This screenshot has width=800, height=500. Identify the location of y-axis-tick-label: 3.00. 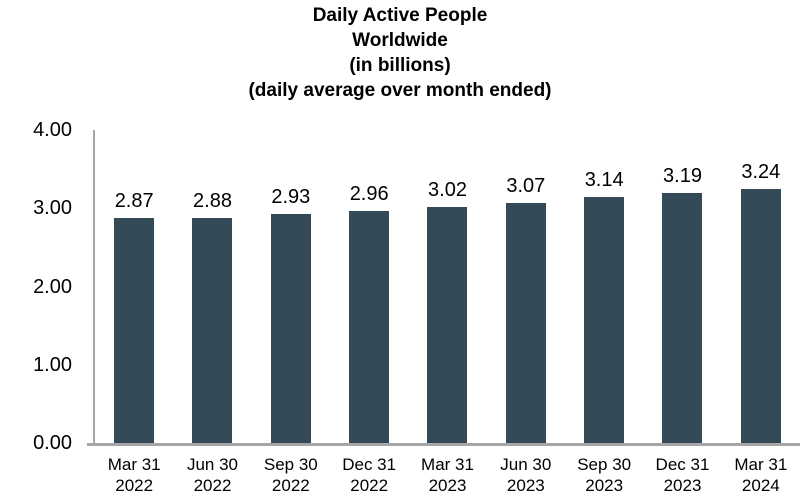
(52, 208).